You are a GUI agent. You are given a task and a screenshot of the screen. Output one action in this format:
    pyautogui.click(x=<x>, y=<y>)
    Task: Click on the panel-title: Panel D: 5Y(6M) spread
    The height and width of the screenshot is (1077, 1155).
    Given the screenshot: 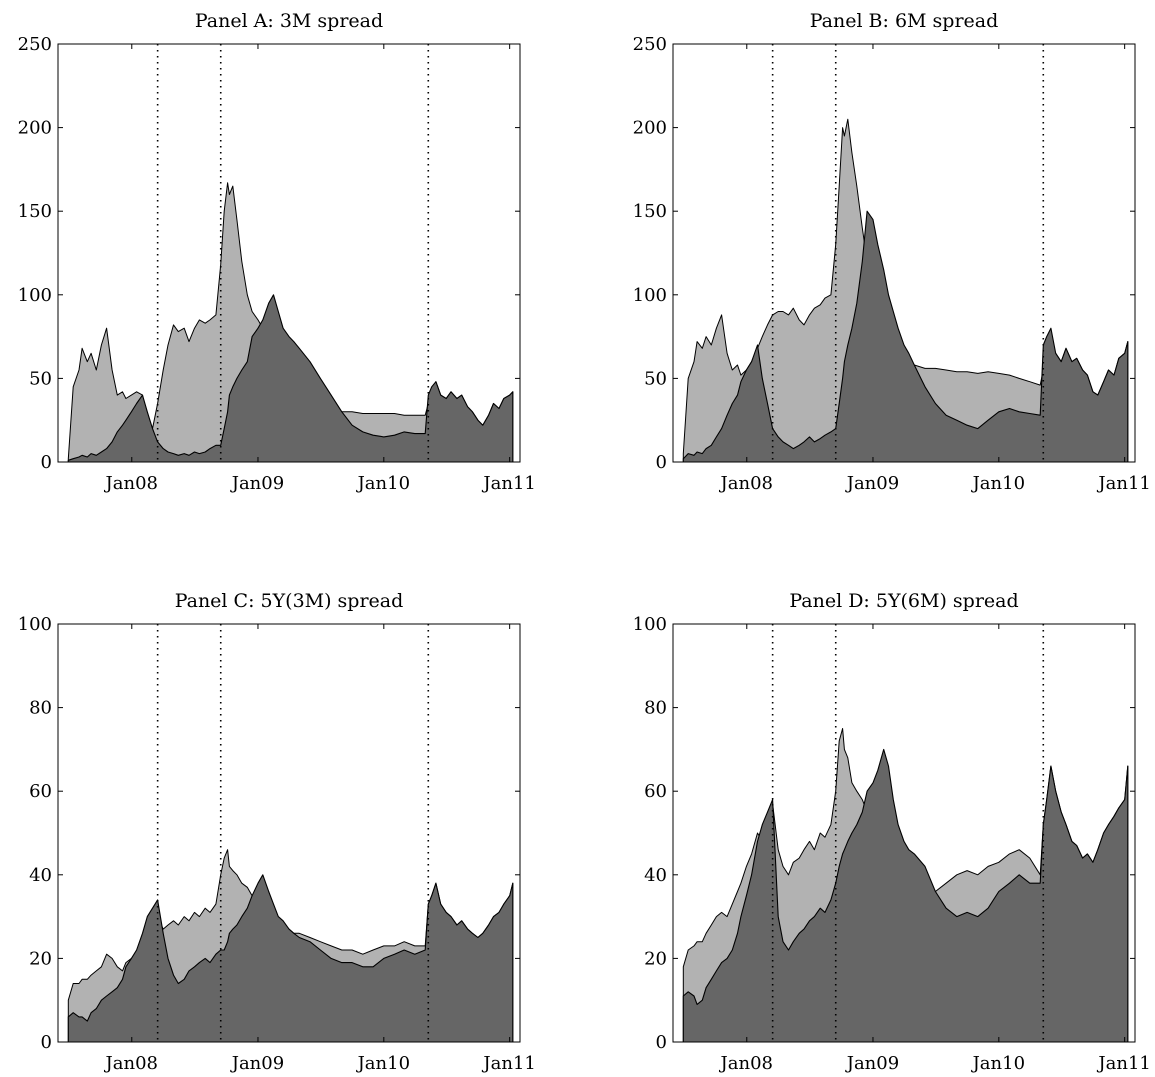 What is the action you would take?
    pyautogui.click(x=903, y=601)
    